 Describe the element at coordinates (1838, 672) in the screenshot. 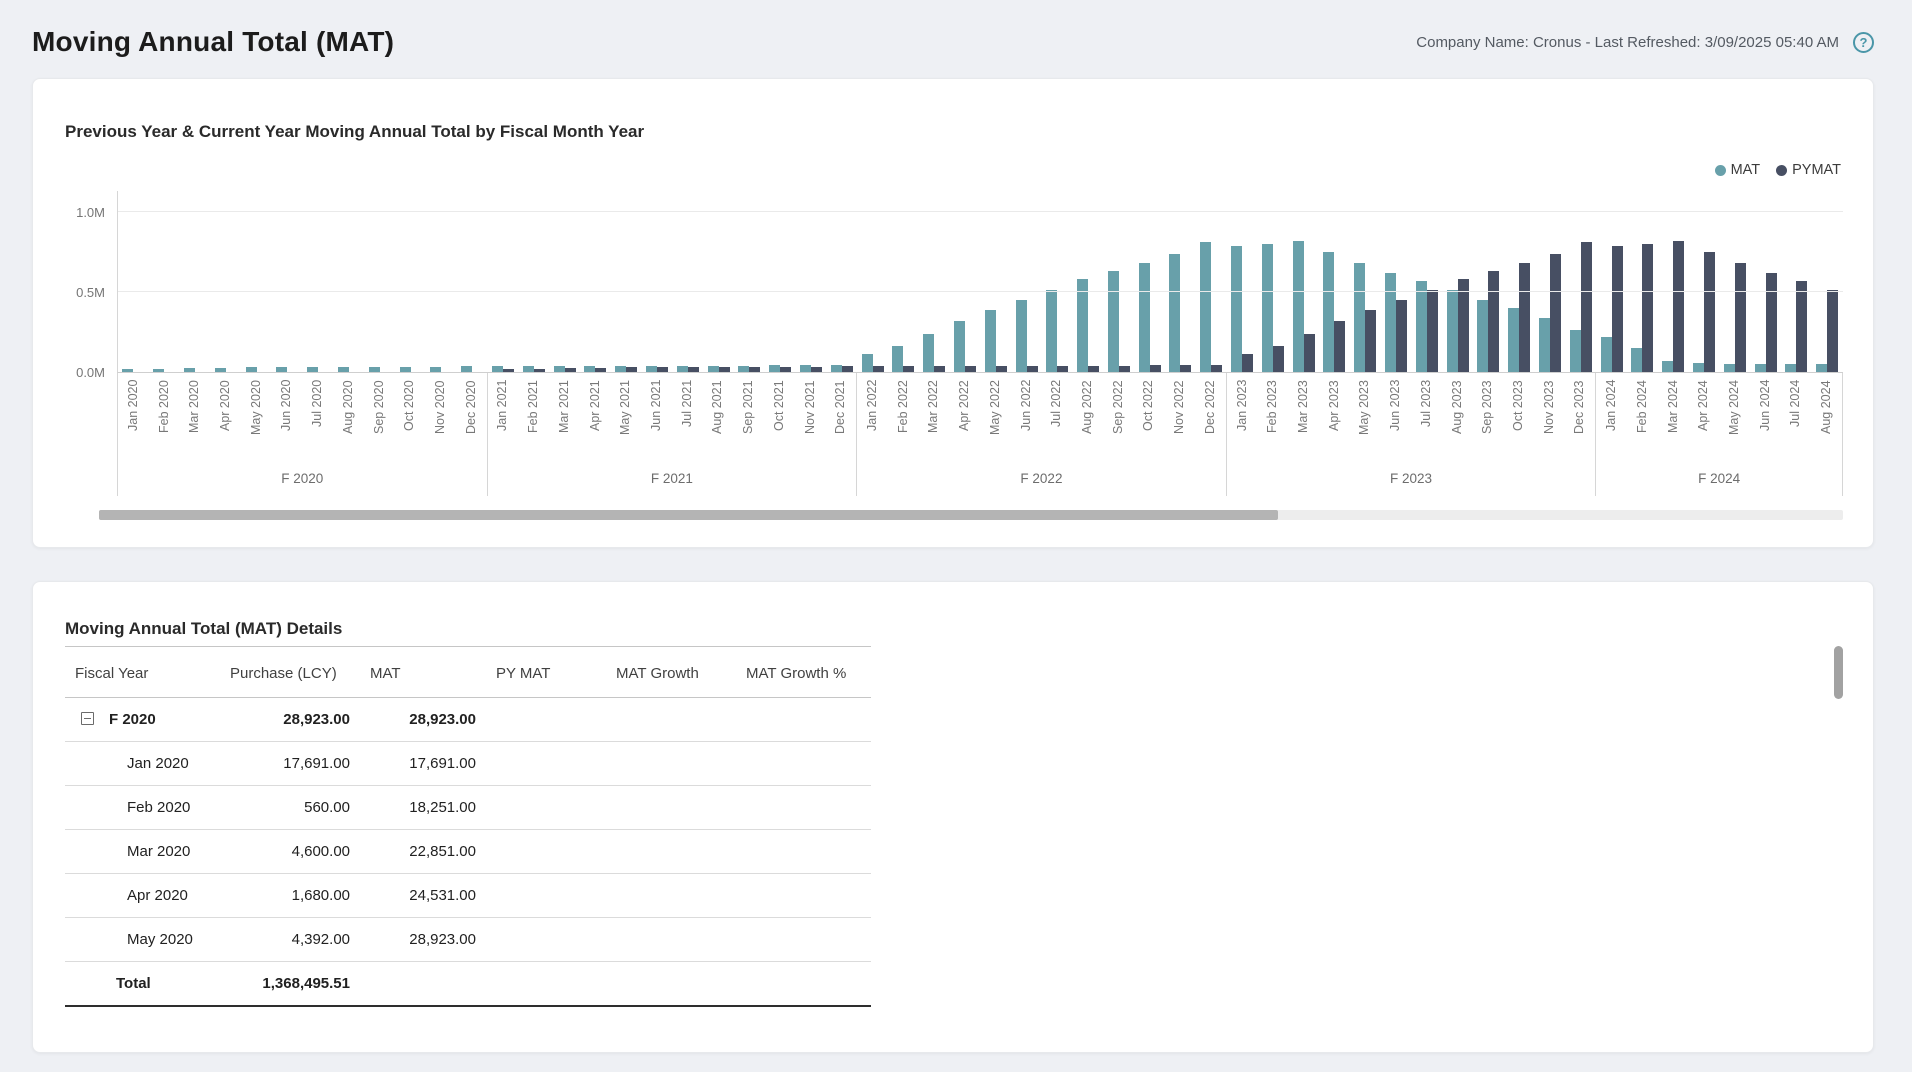

I see `table-vertical-scrollbar-thumb` at that location.